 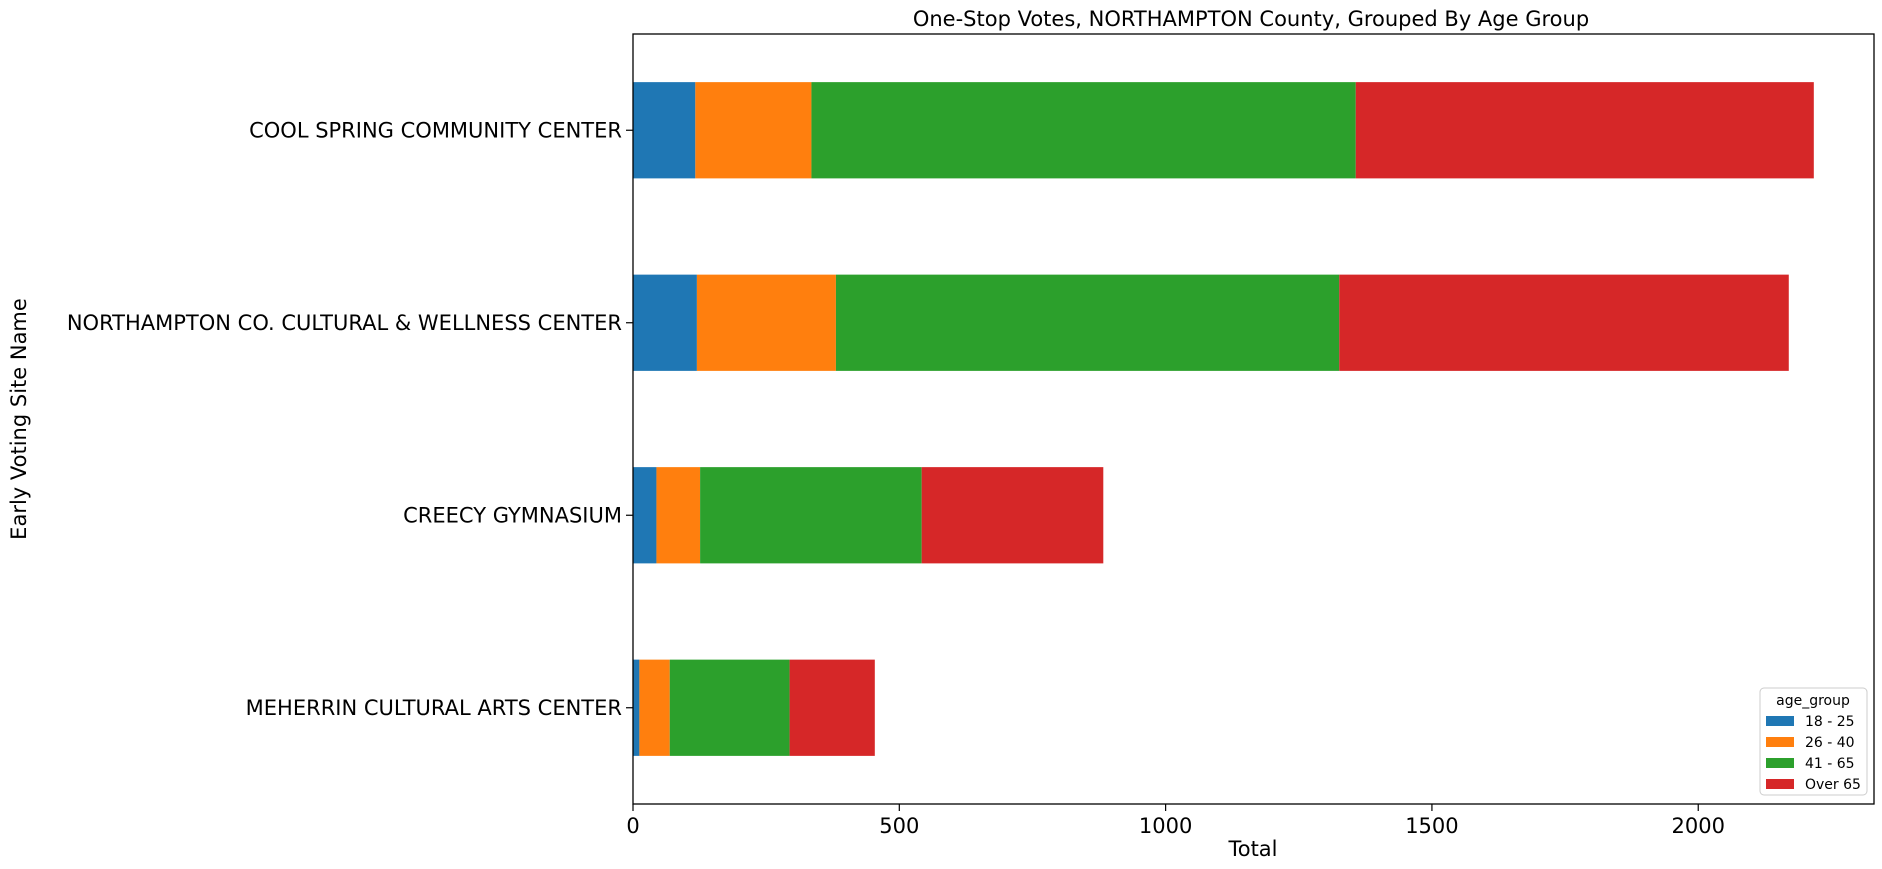 What do you see at coordinates (1252, 849) in the screenshot?
I see `x-axis-label: Total` at bounding box center [1252, 849].